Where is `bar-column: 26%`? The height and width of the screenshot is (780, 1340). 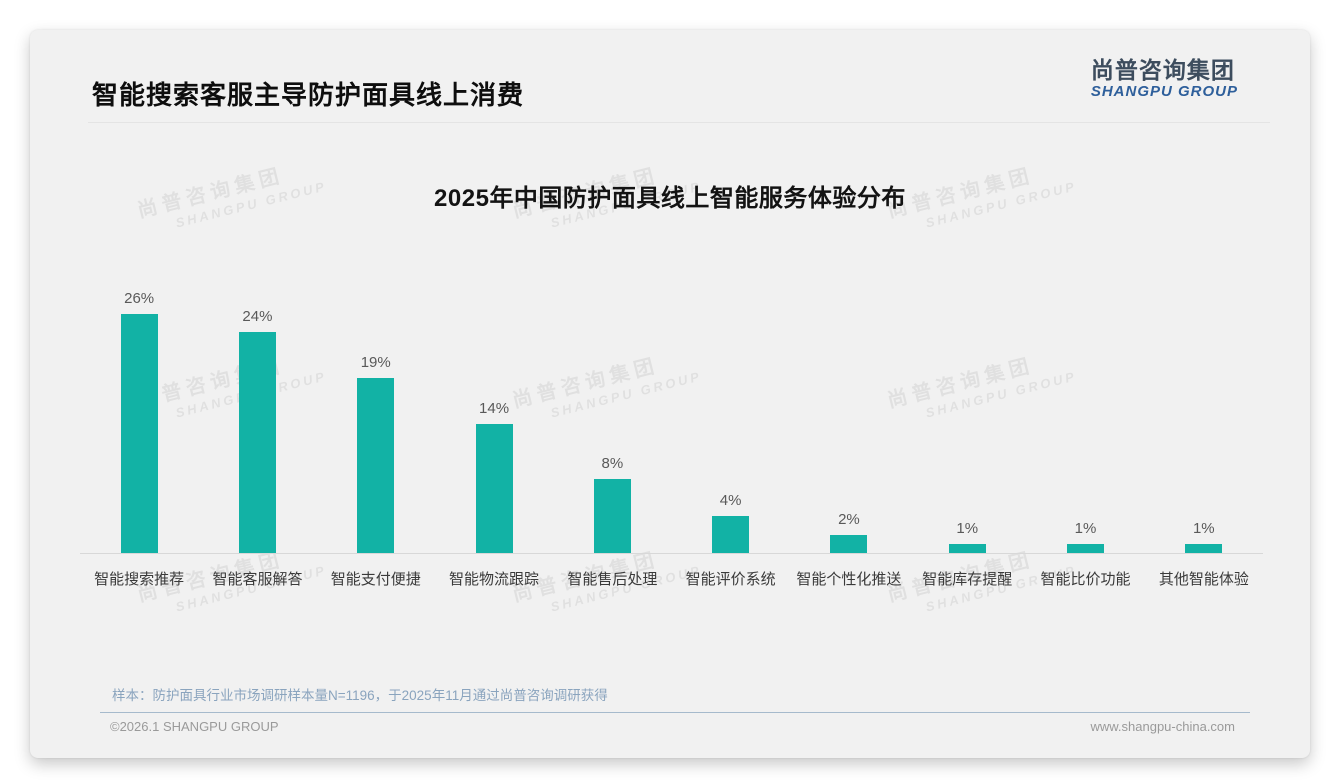 bar-column: 26% is located at coordinates (139, 421).